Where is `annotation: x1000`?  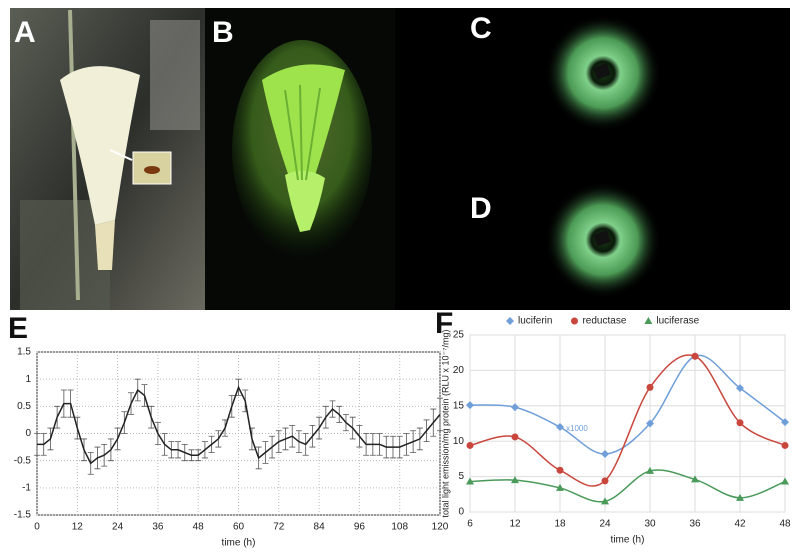
annotation: x1000 is located at coordinates (577, 428).